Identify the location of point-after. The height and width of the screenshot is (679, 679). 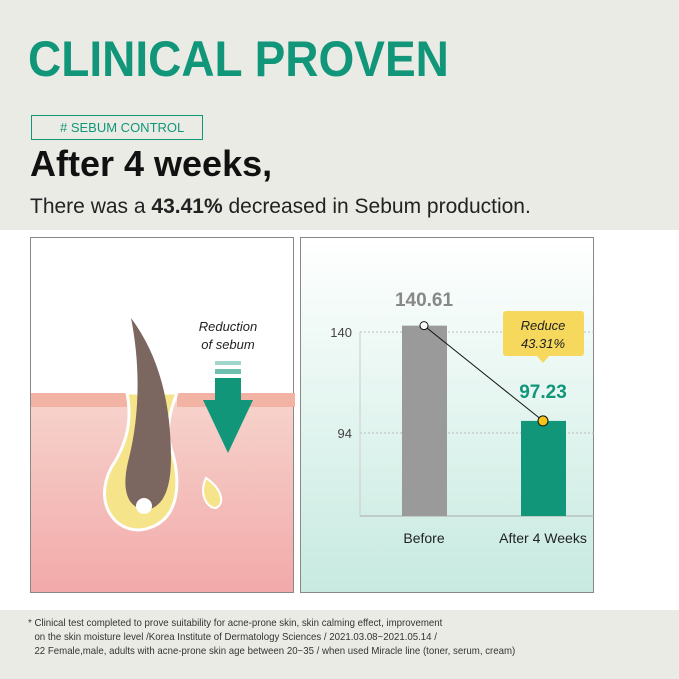
(543, 421).